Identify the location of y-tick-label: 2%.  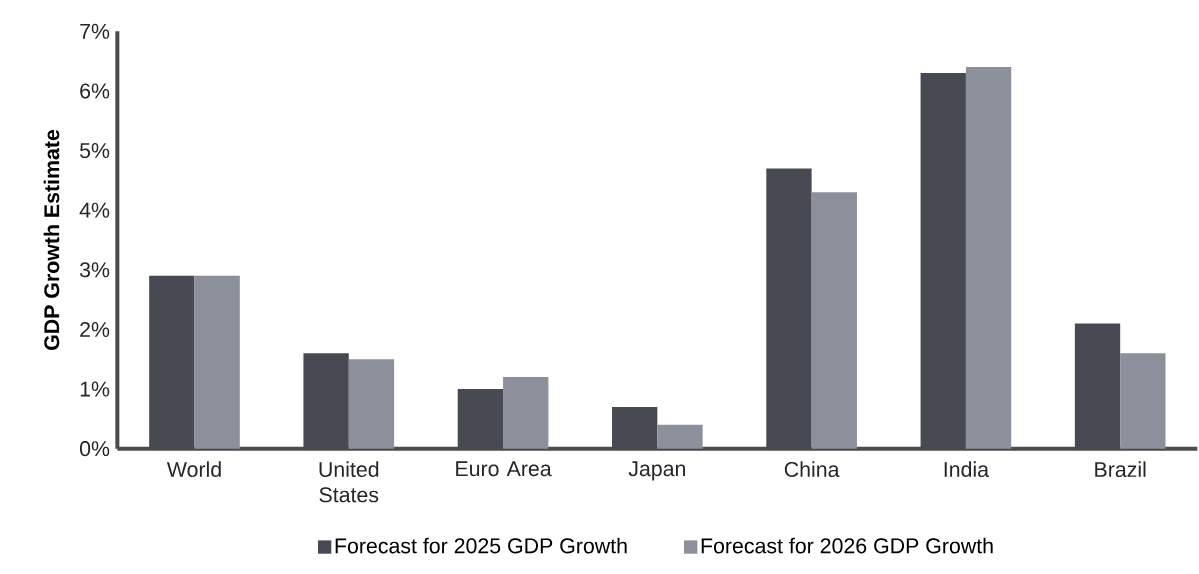
(95, 329).